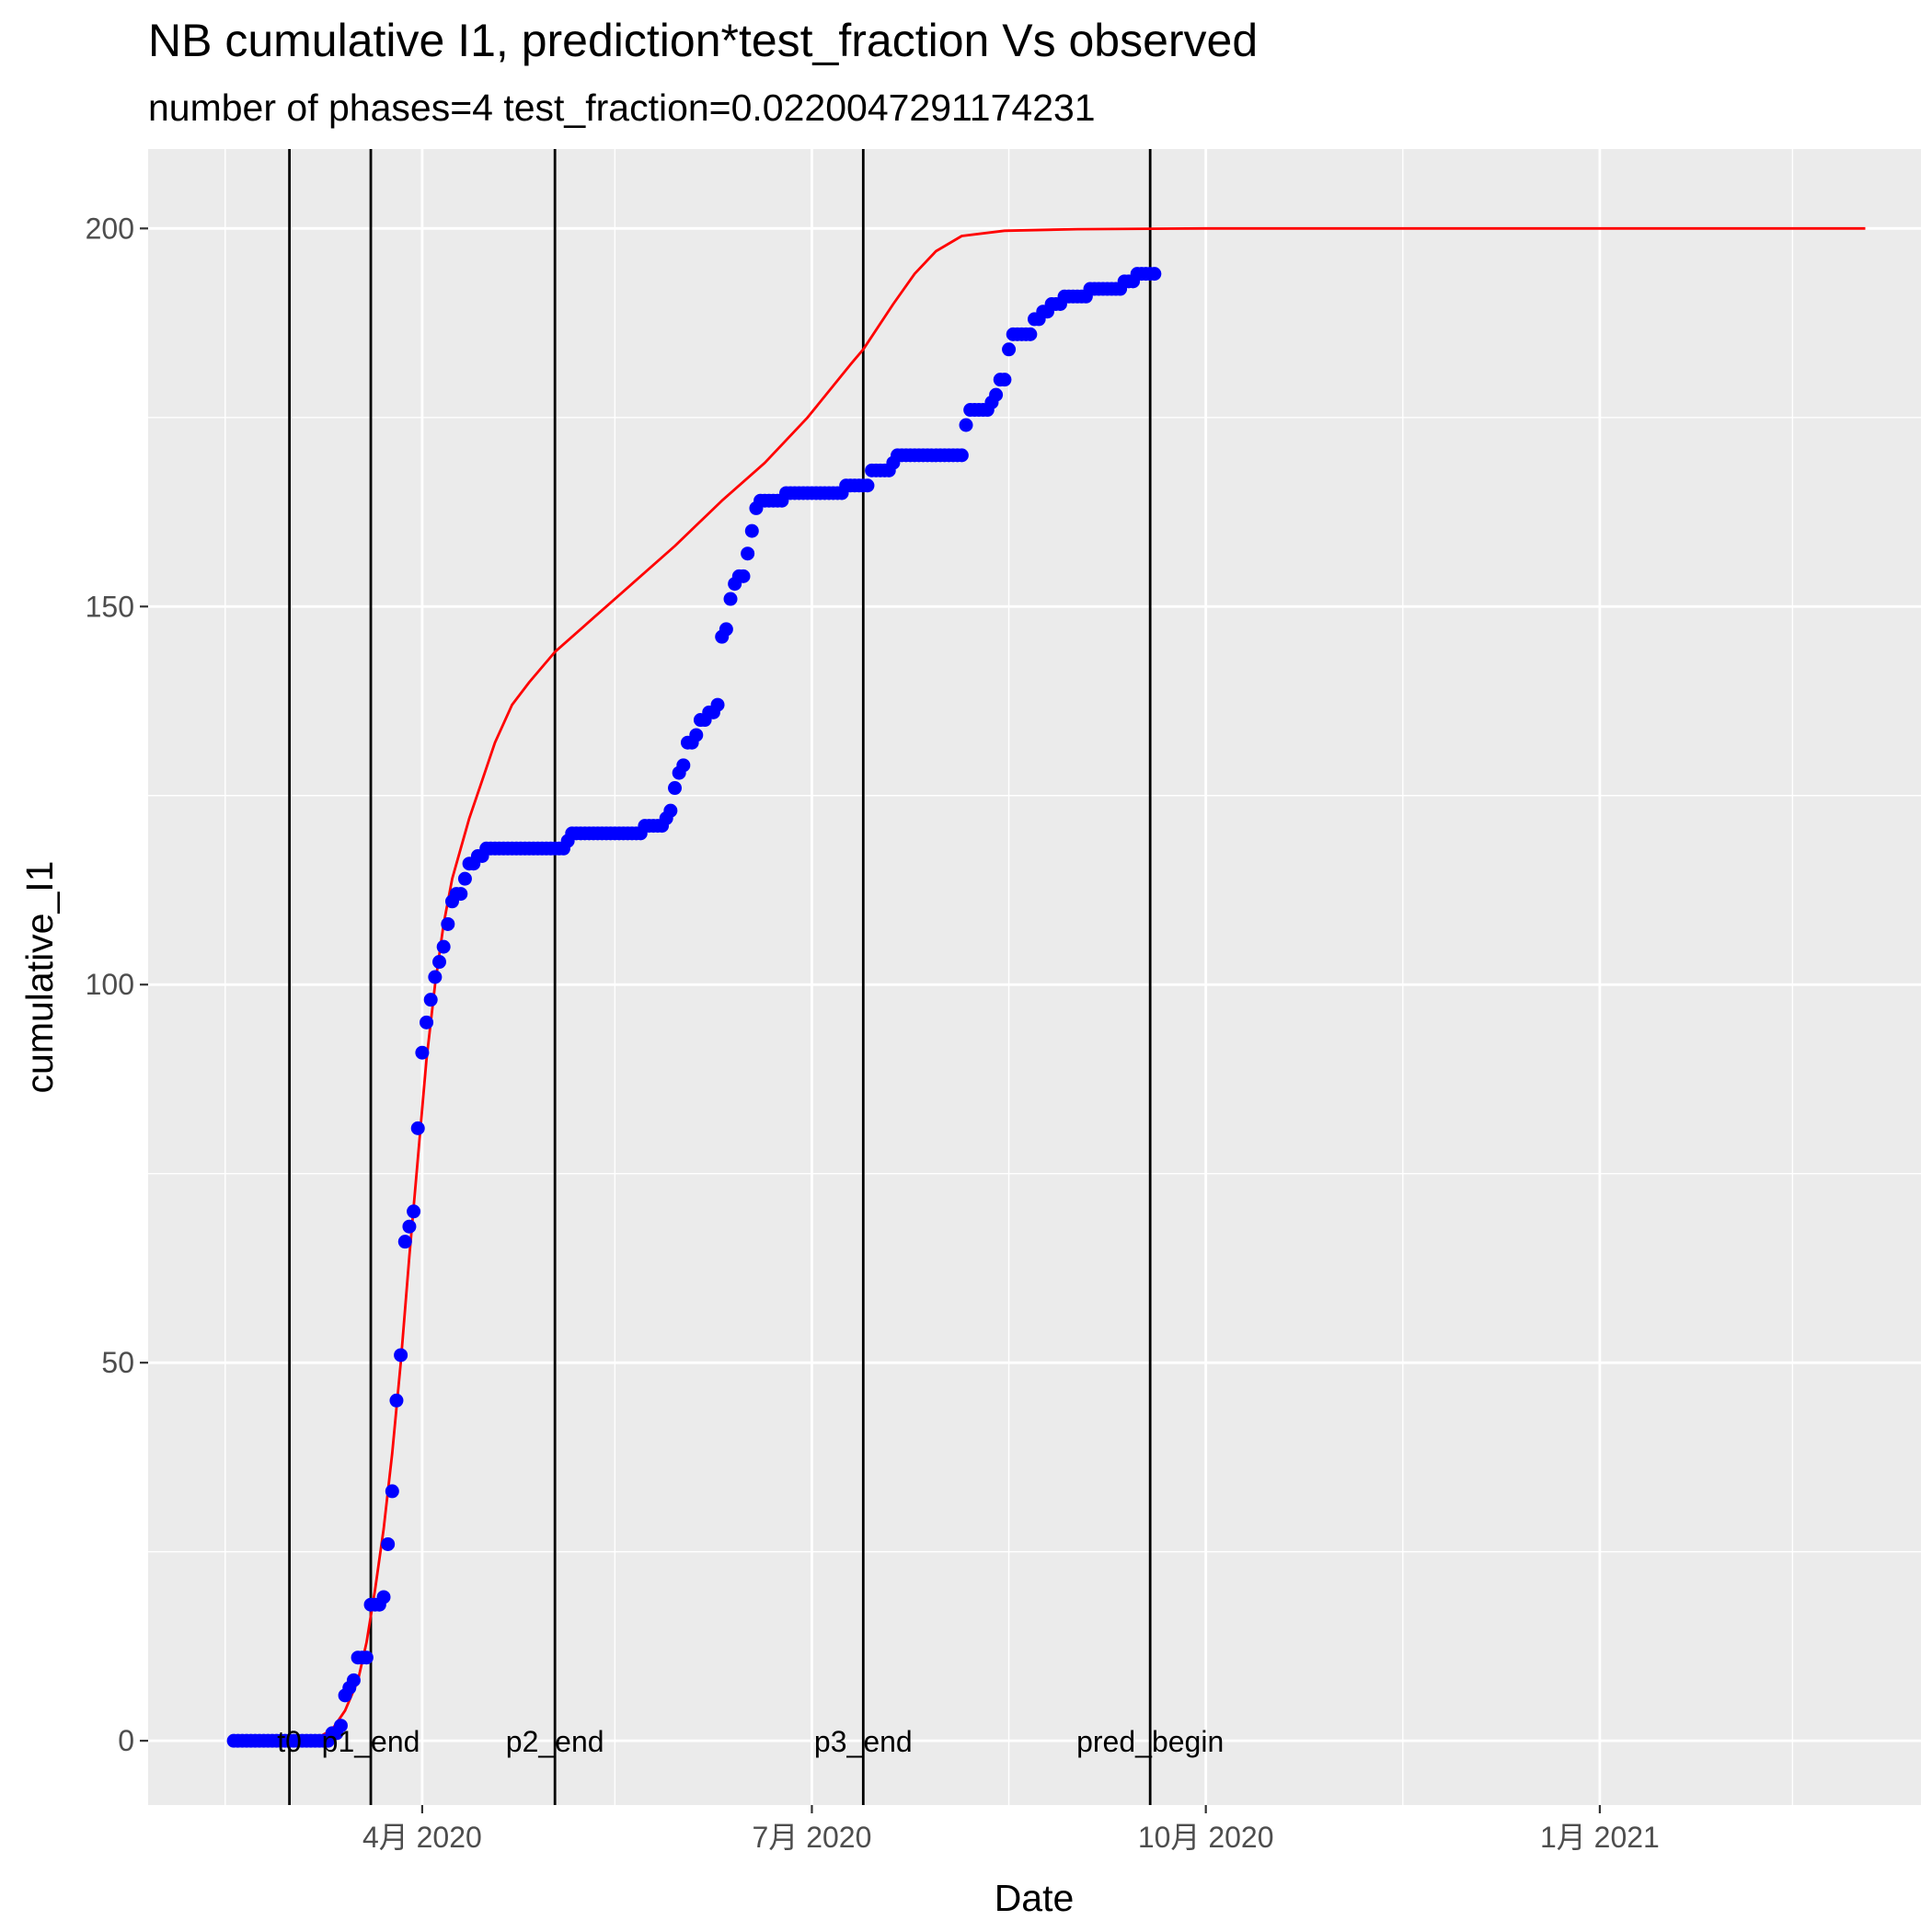  I want to click on y-axis: 0 50 100 150 200, so click(117, 984).